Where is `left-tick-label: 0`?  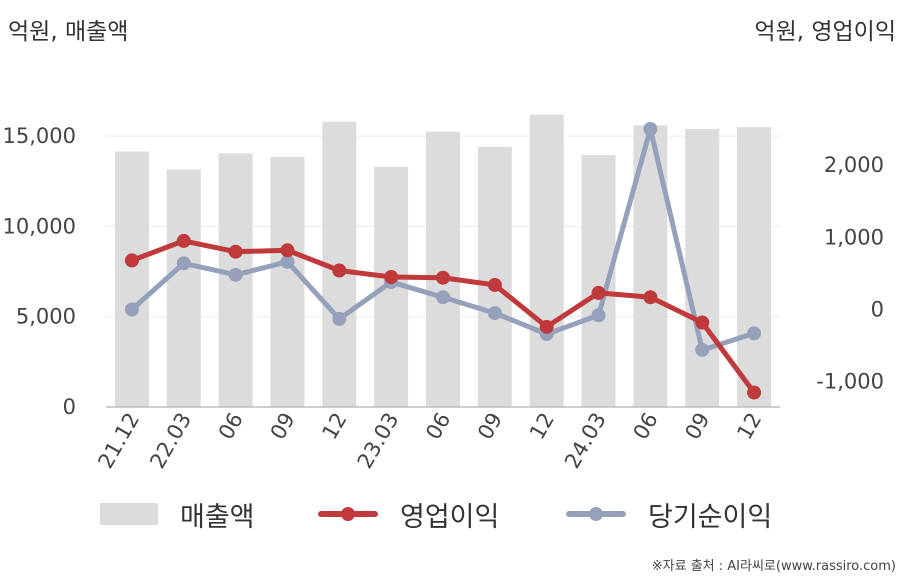
left-tick-label: 0 is located at coordinates (69, 407).